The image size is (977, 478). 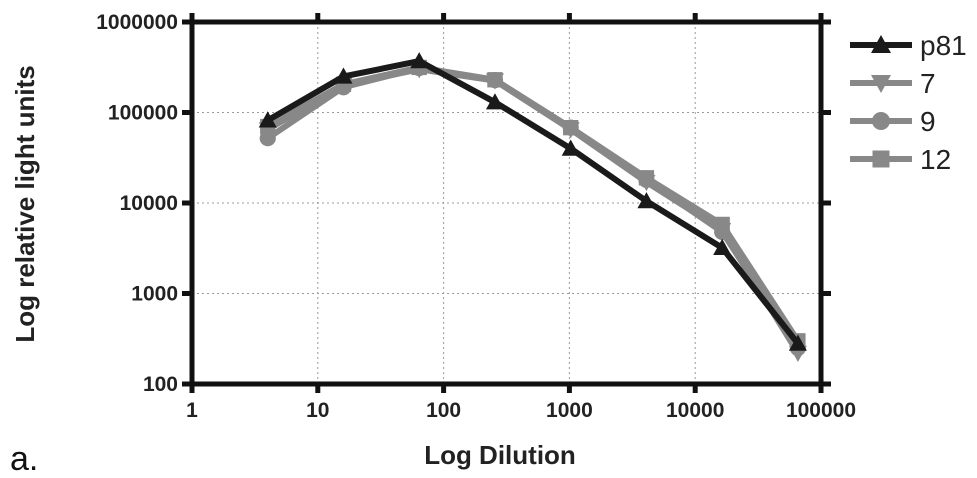 I want to click on x-axis-title: Log Dilution, so click(x=500, y=455).